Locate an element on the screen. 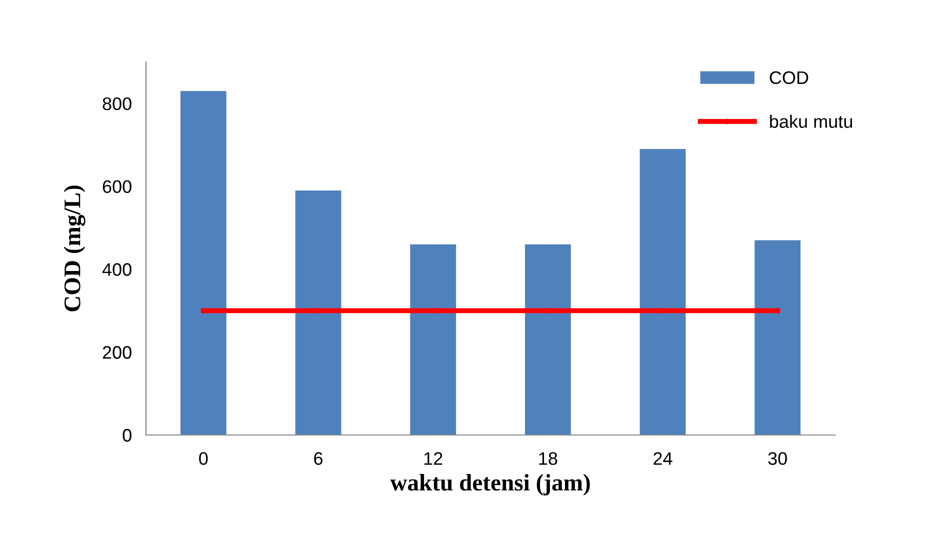 Image resolution: width=938 pixels, height=535 pixels. legend-label: COD is located at coordinates (789, 77).